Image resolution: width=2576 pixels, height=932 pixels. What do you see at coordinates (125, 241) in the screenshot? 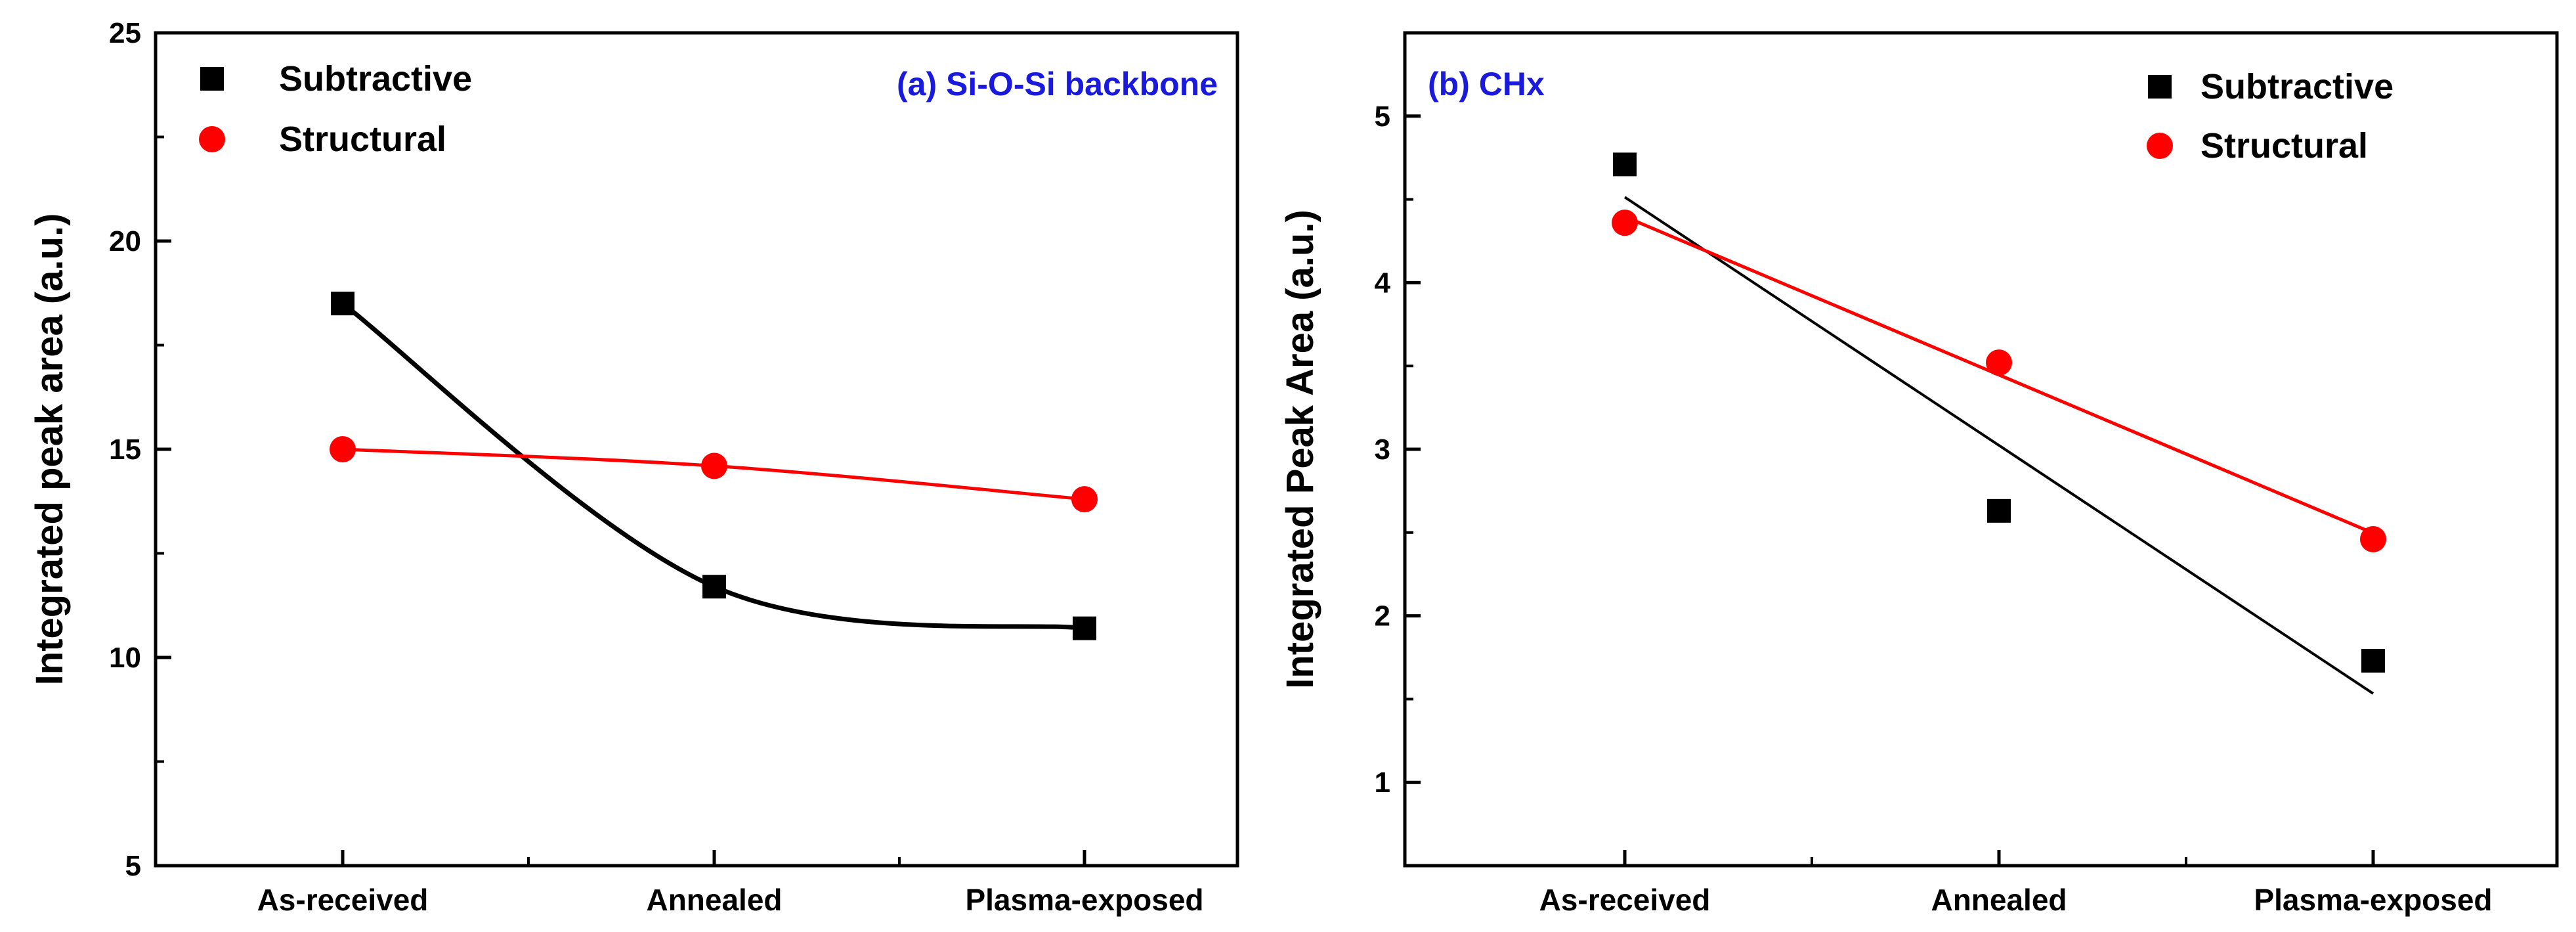
I see `panel-a-y-tick-label: 20` at bounding box center [125, 241].